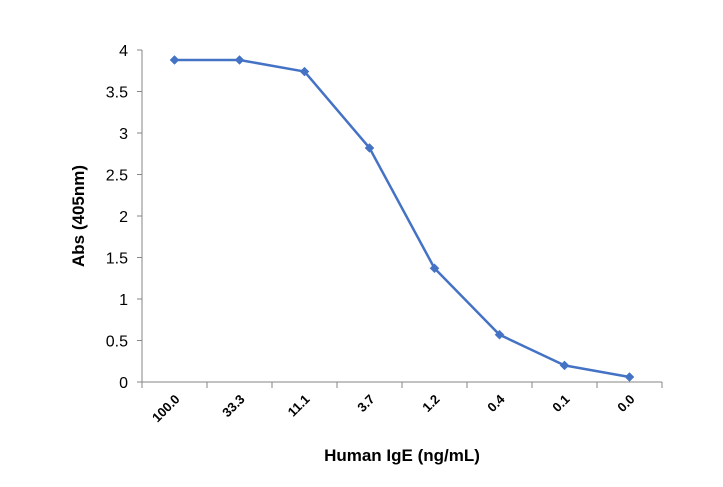 Image resolution: width=723 pixels, height=487 pixels. Describe the element at coordinates (123, 300) in the screenshot. I see `y-tick-label: 1` at that location.